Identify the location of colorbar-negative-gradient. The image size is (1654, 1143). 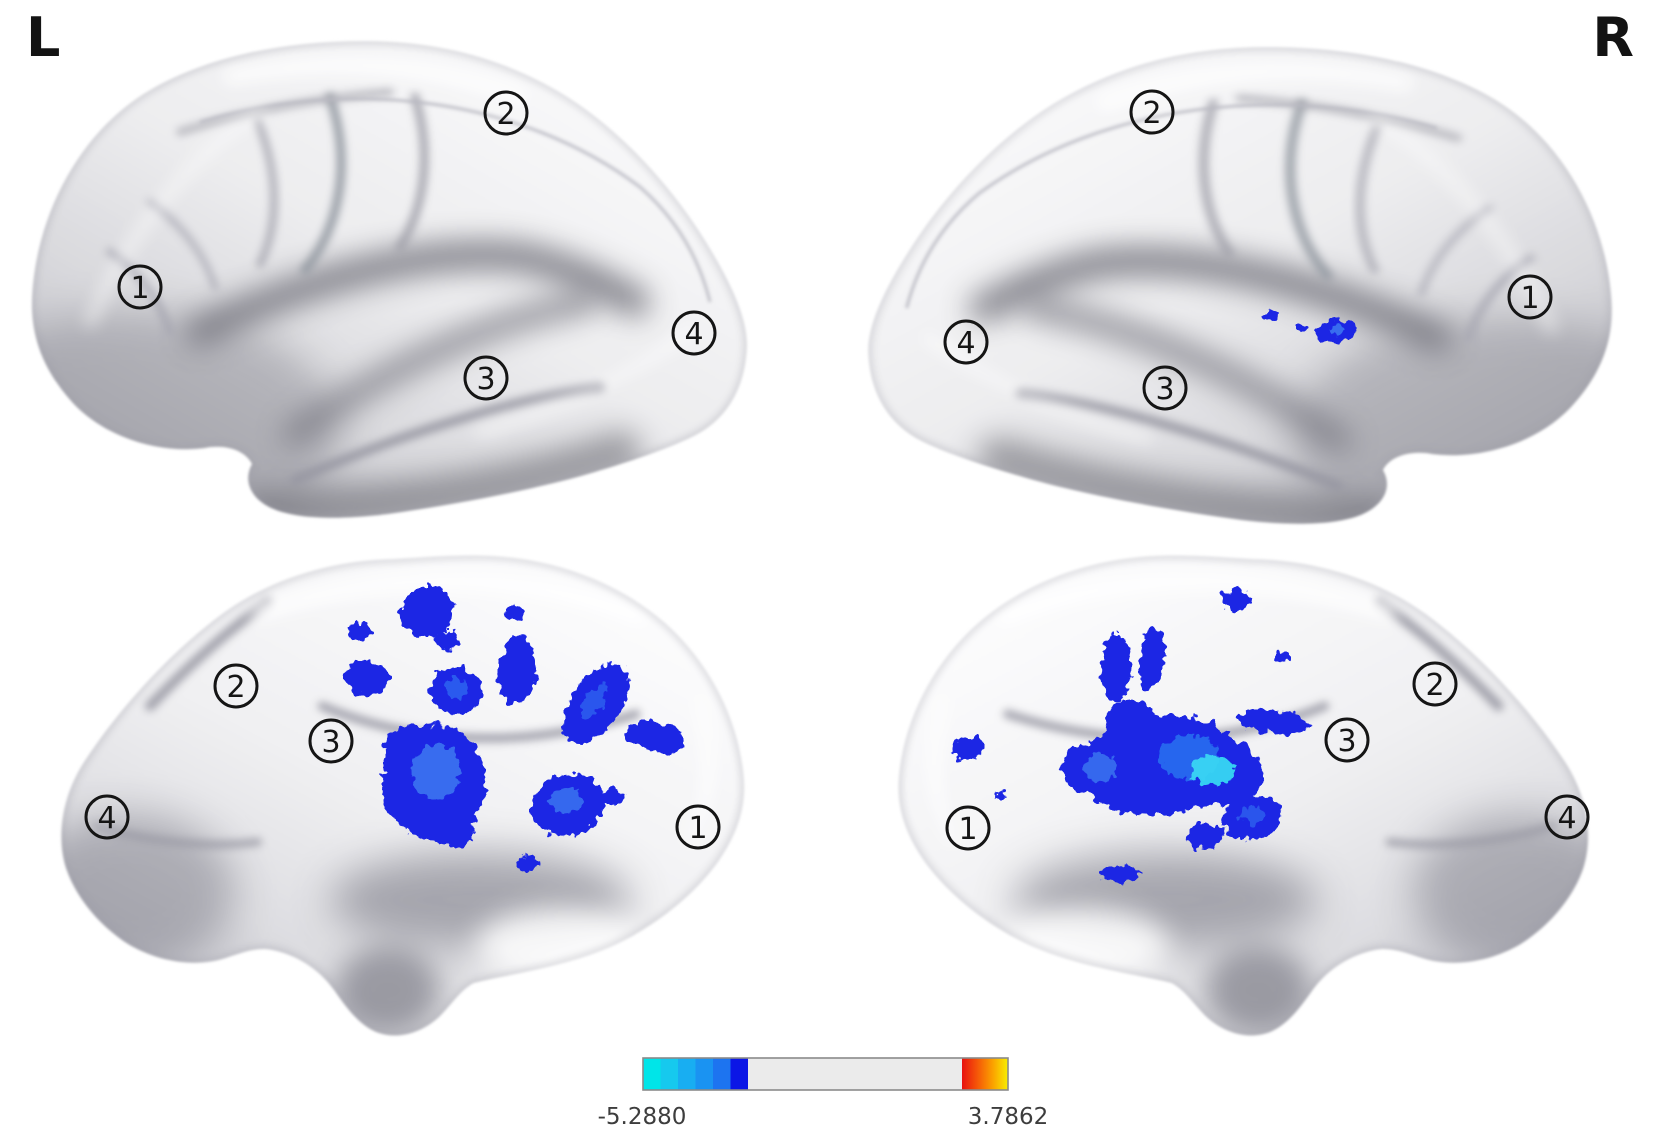
(695, 1074).